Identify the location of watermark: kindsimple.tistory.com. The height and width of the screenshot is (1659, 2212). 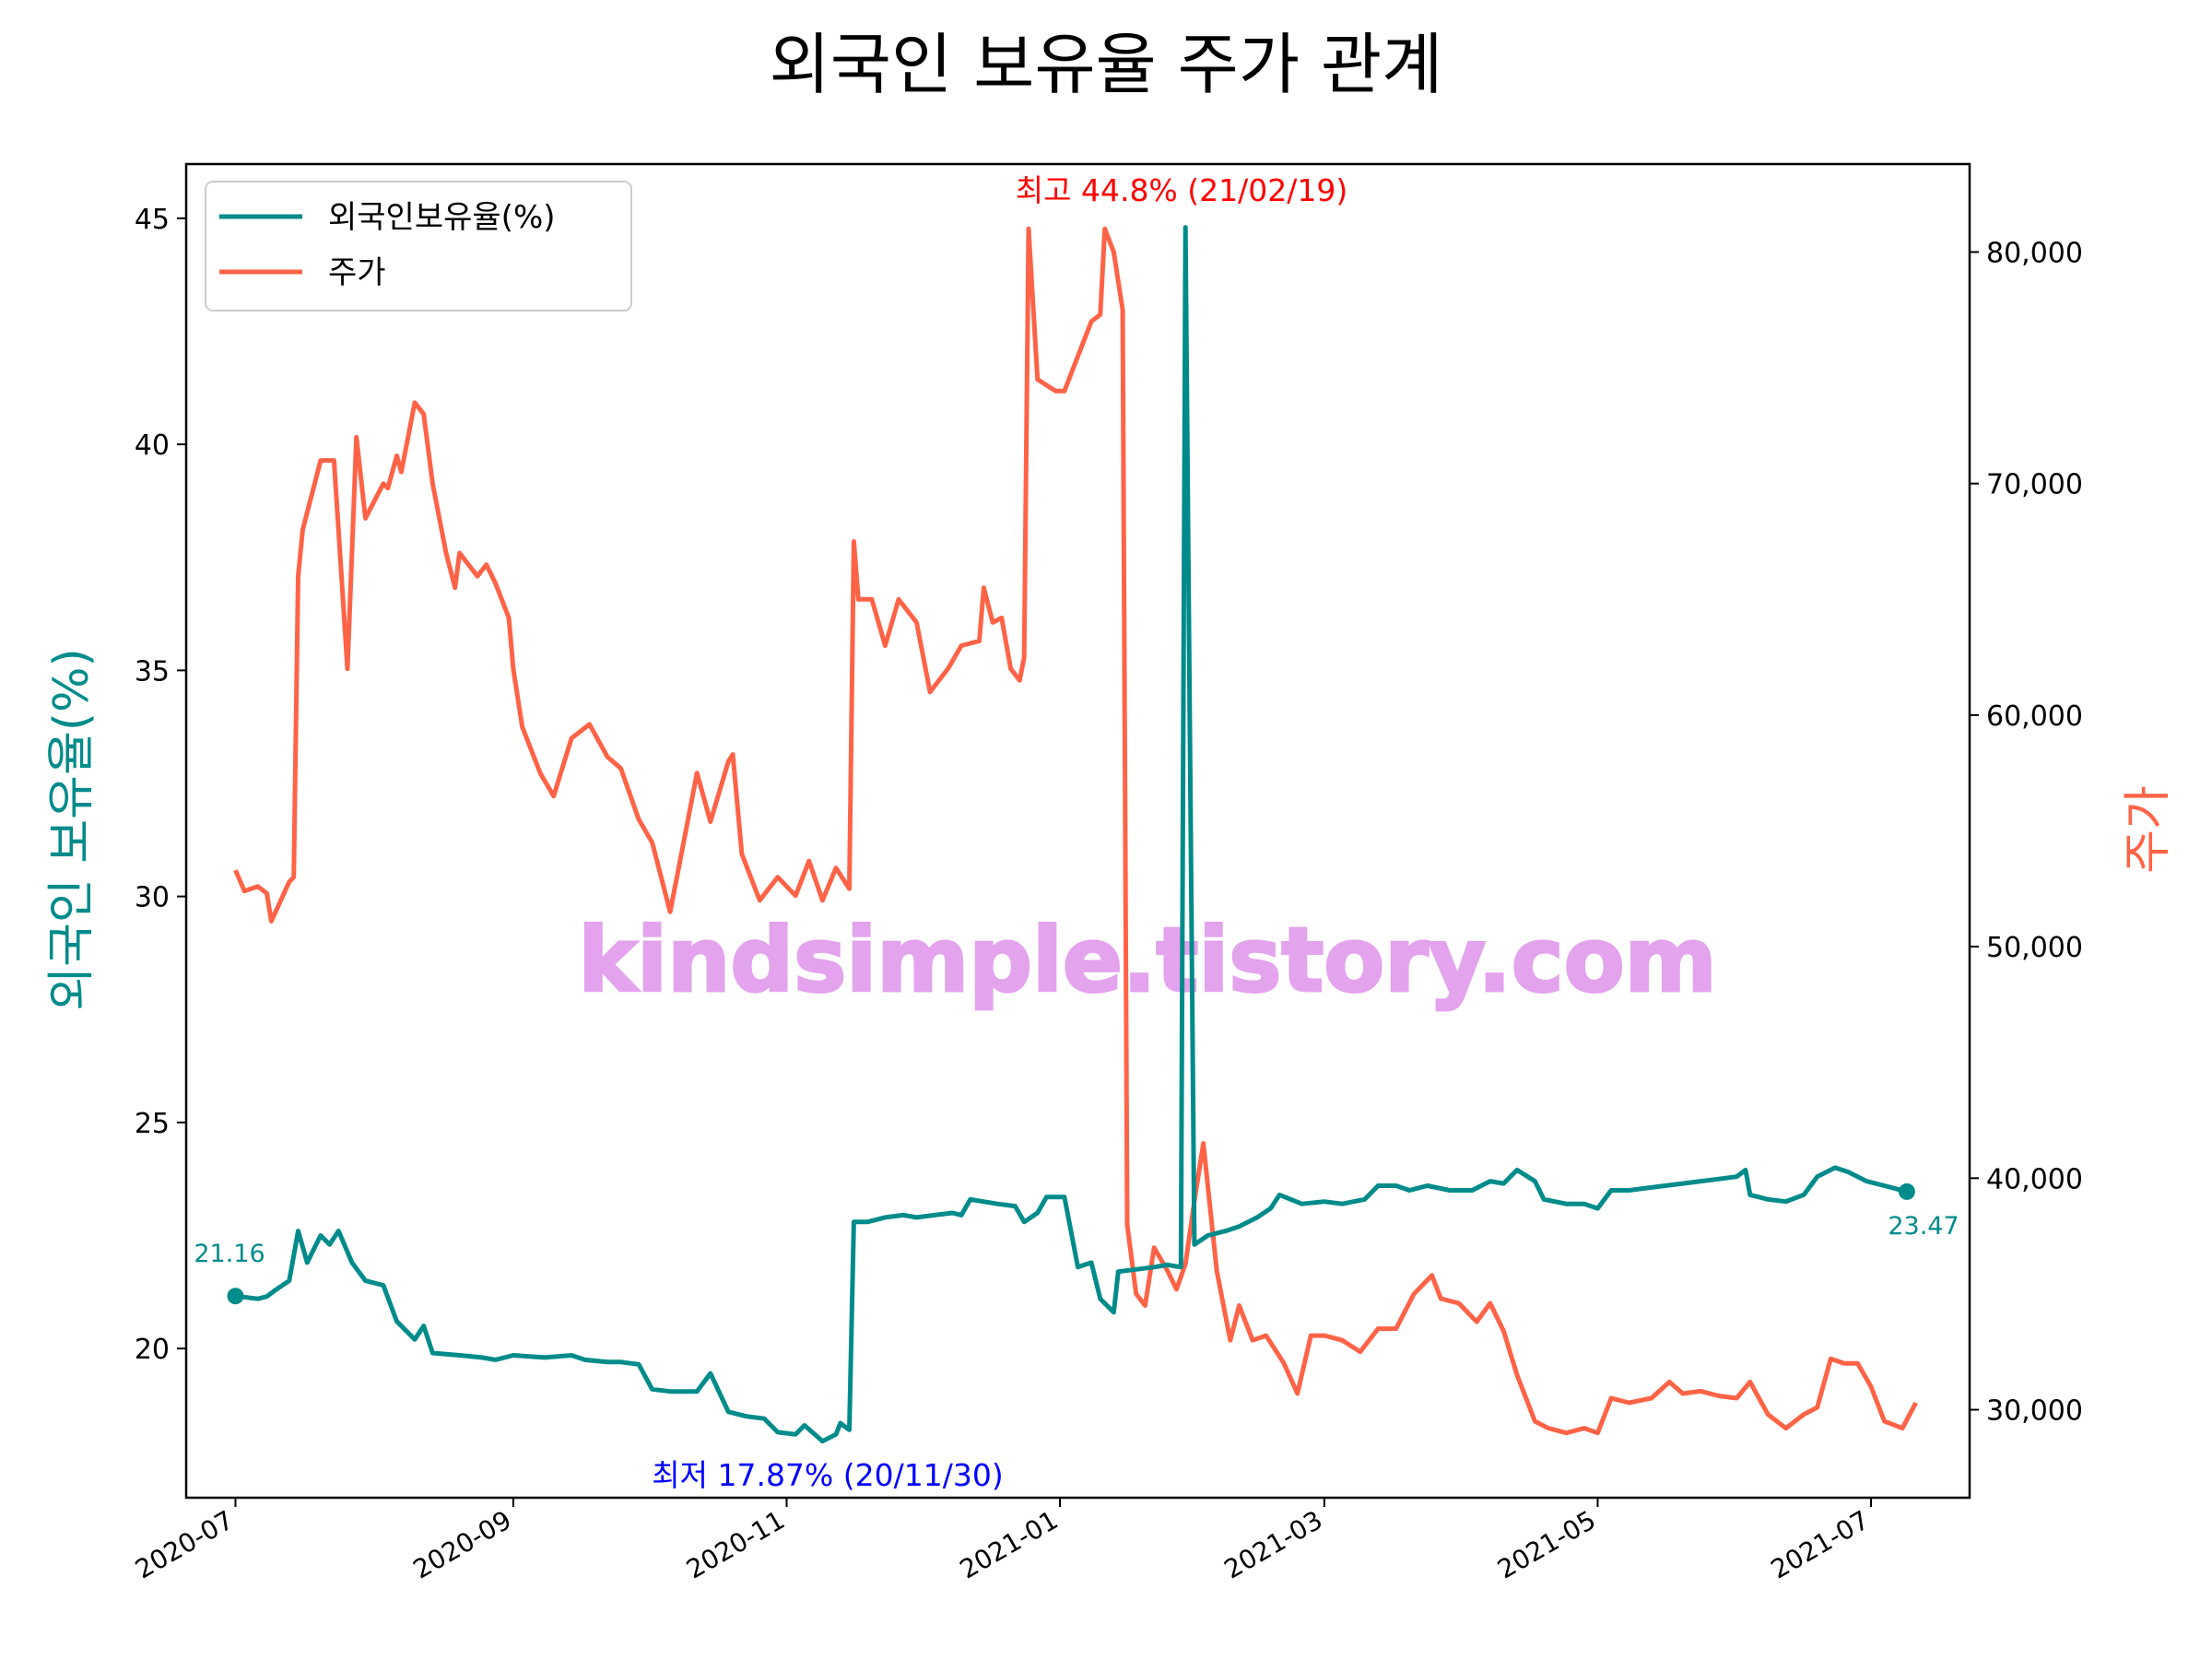
(1147, 961).